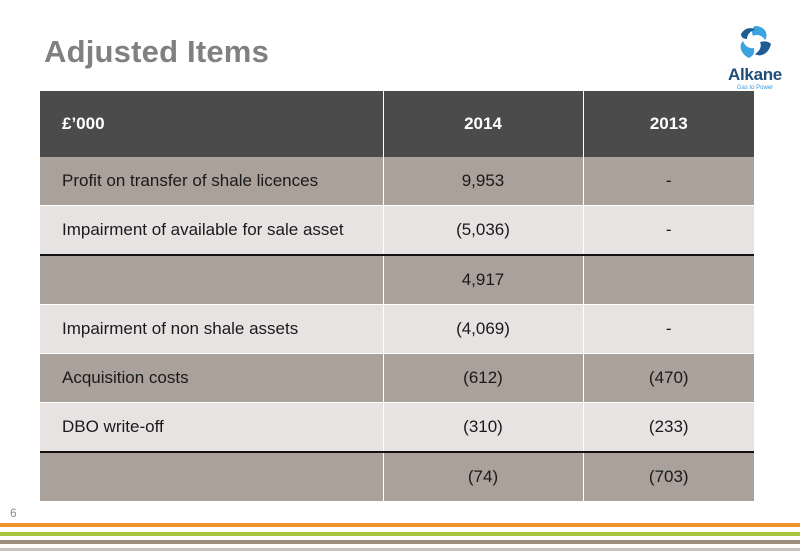 Image resolution: width=800 pixels, height=554 pixels. I want to click on cell-2014: 4,917, so click(482, 279).